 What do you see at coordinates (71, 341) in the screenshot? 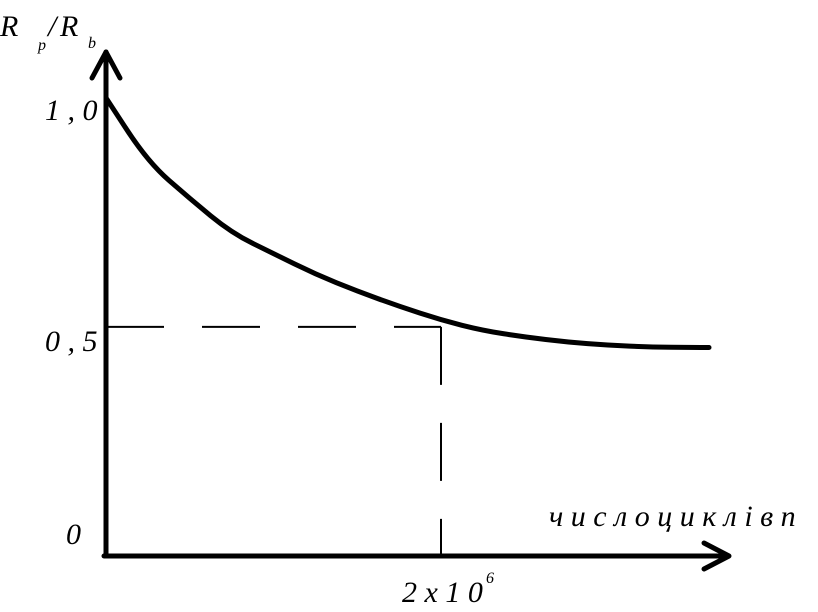
I see `y-tick-label-0-5: 0 , 5` at bounding box center [71, 341].